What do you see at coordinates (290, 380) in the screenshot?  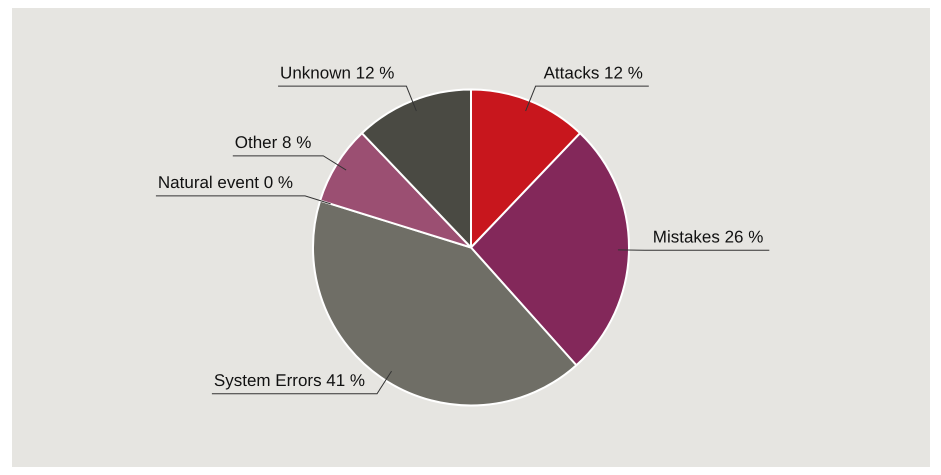 I see `slice-label: System Errors 41 %` at bounding box center [290, 380].